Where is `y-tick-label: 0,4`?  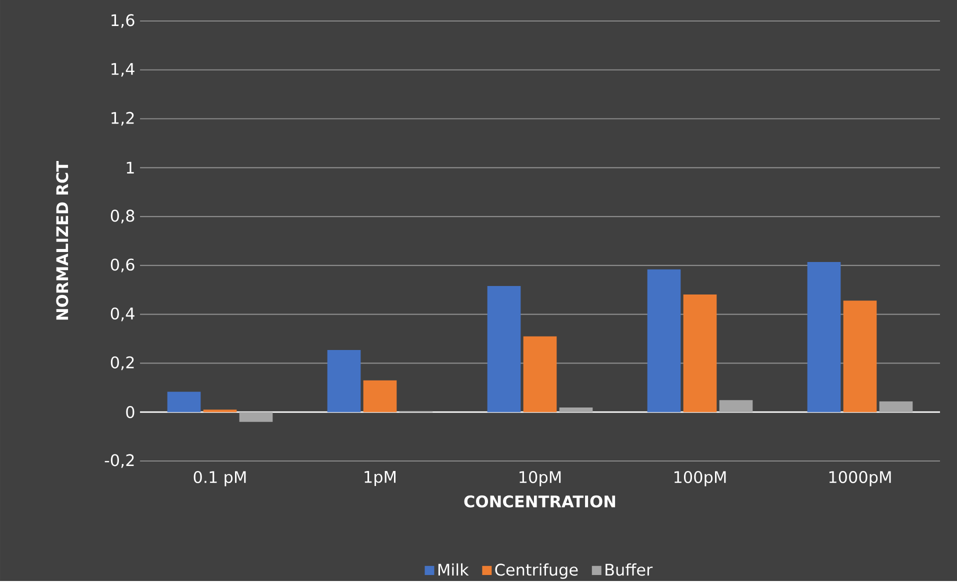 y-tick-label: 0,4 is located at coordinates (122, 315).